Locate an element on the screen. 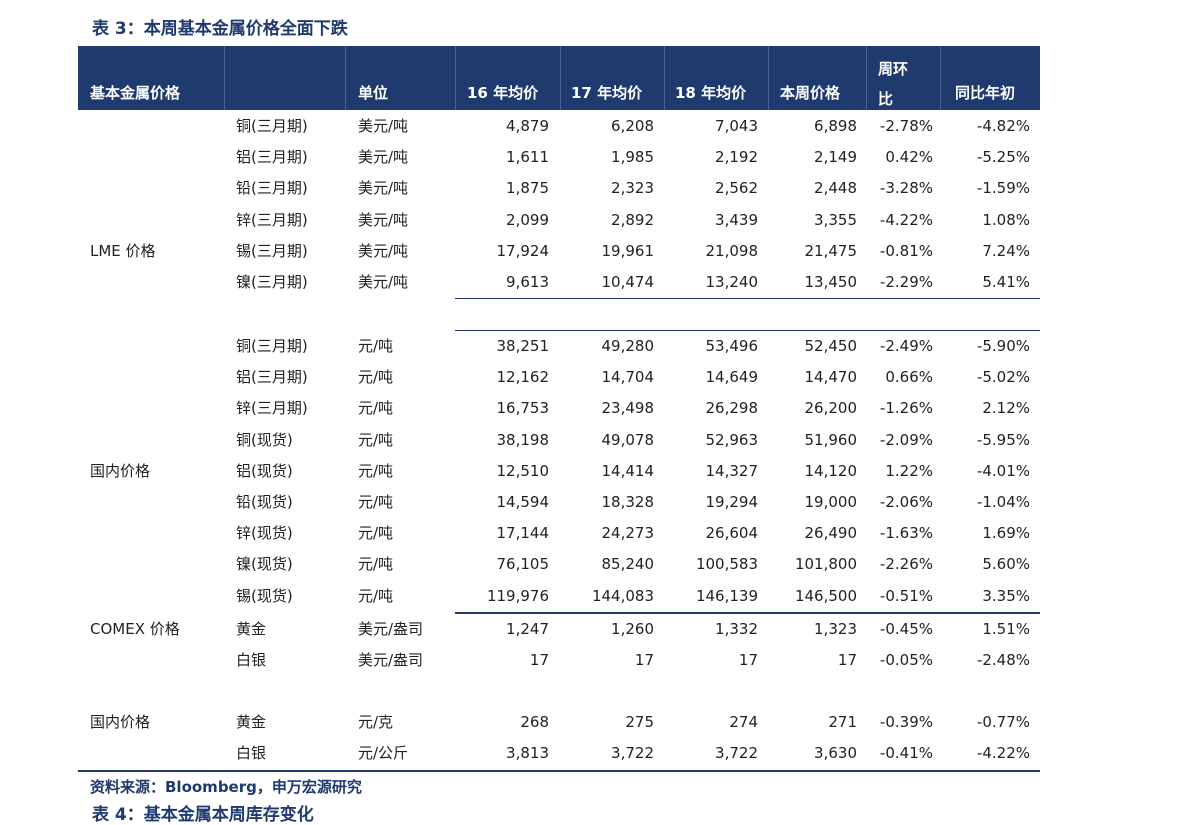 This screenshot has height=825, width=1191. value-cell: 1.08% is located at coordinates (1006, 219).